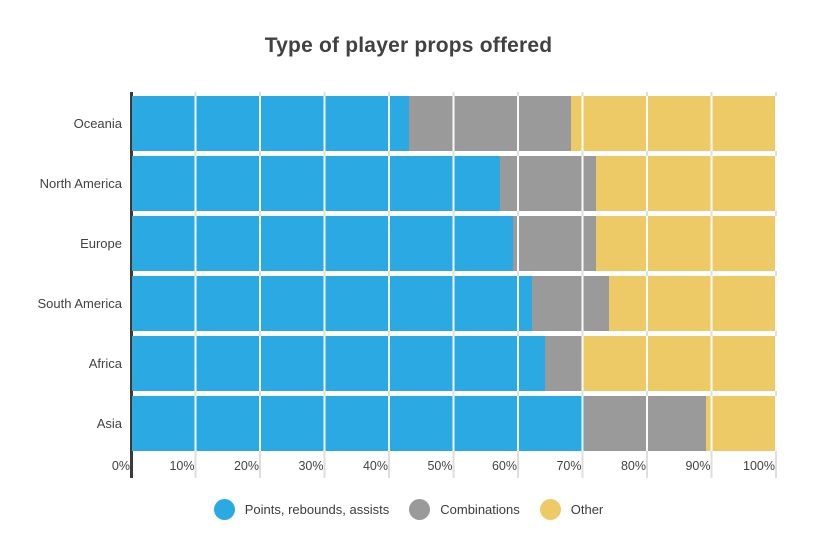 The image size is (817, 539). I want to click on x-tick-label: 40%, so click(375, 466).